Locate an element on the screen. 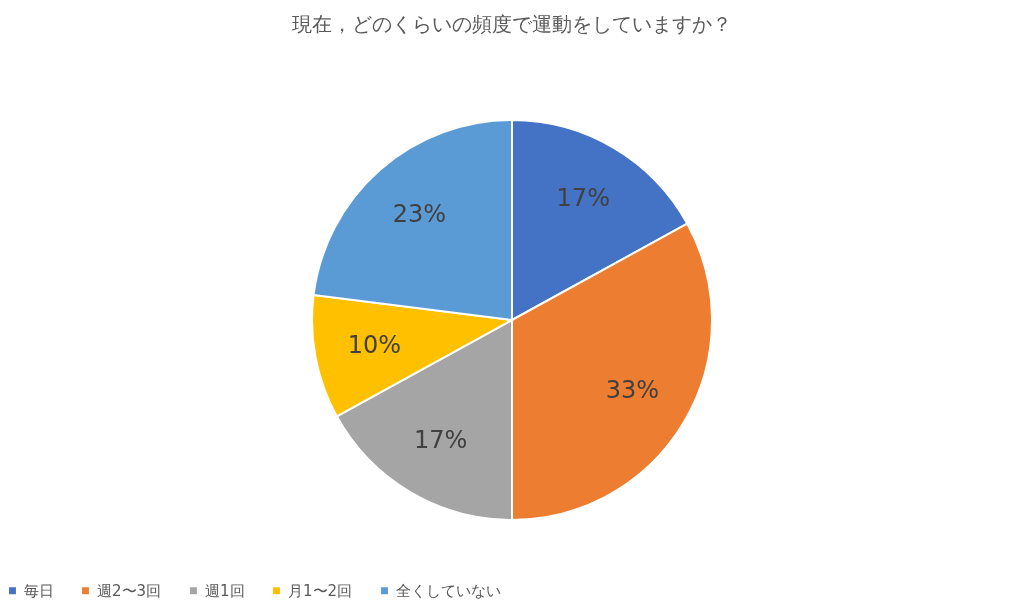 Image resolution: width=1024 pixels, height=614 pixels. chart-title: 現在，どのくらいの頻度で運動をしていますか？ is located at coordinates (512, 24).